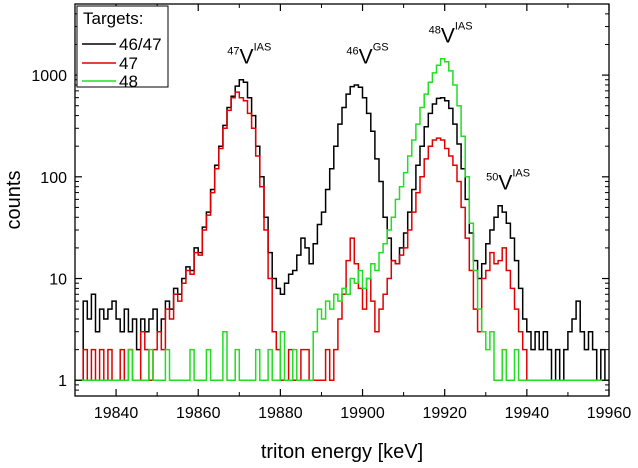  I want to click on x-tick-label: 19960, so click(609, 413).